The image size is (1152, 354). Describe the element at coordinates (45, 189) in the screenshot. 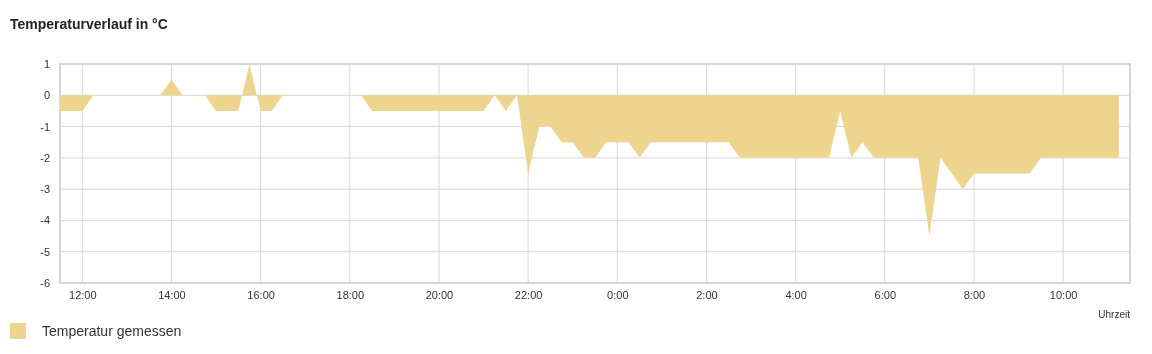

I see `y-tick-label: -3` at that location.